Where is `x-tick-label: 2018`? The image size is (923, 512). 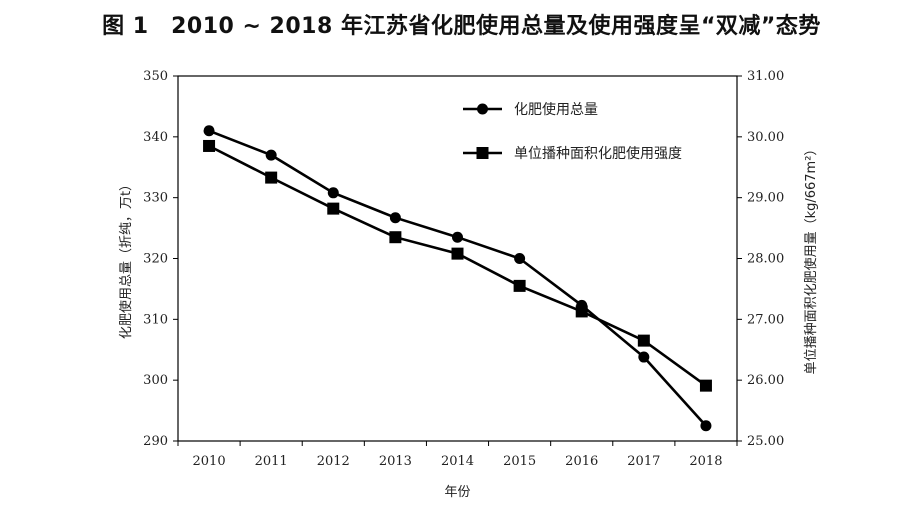 x-tick-label: 2018 is located at coordinates (705, 461).